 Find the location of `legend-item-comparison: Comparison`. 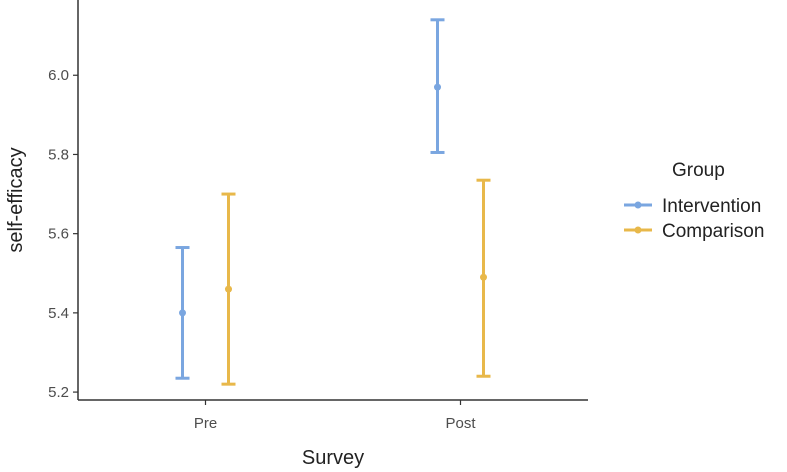

legend-item-comparison: Comparison is located at coordinates (694, 231).